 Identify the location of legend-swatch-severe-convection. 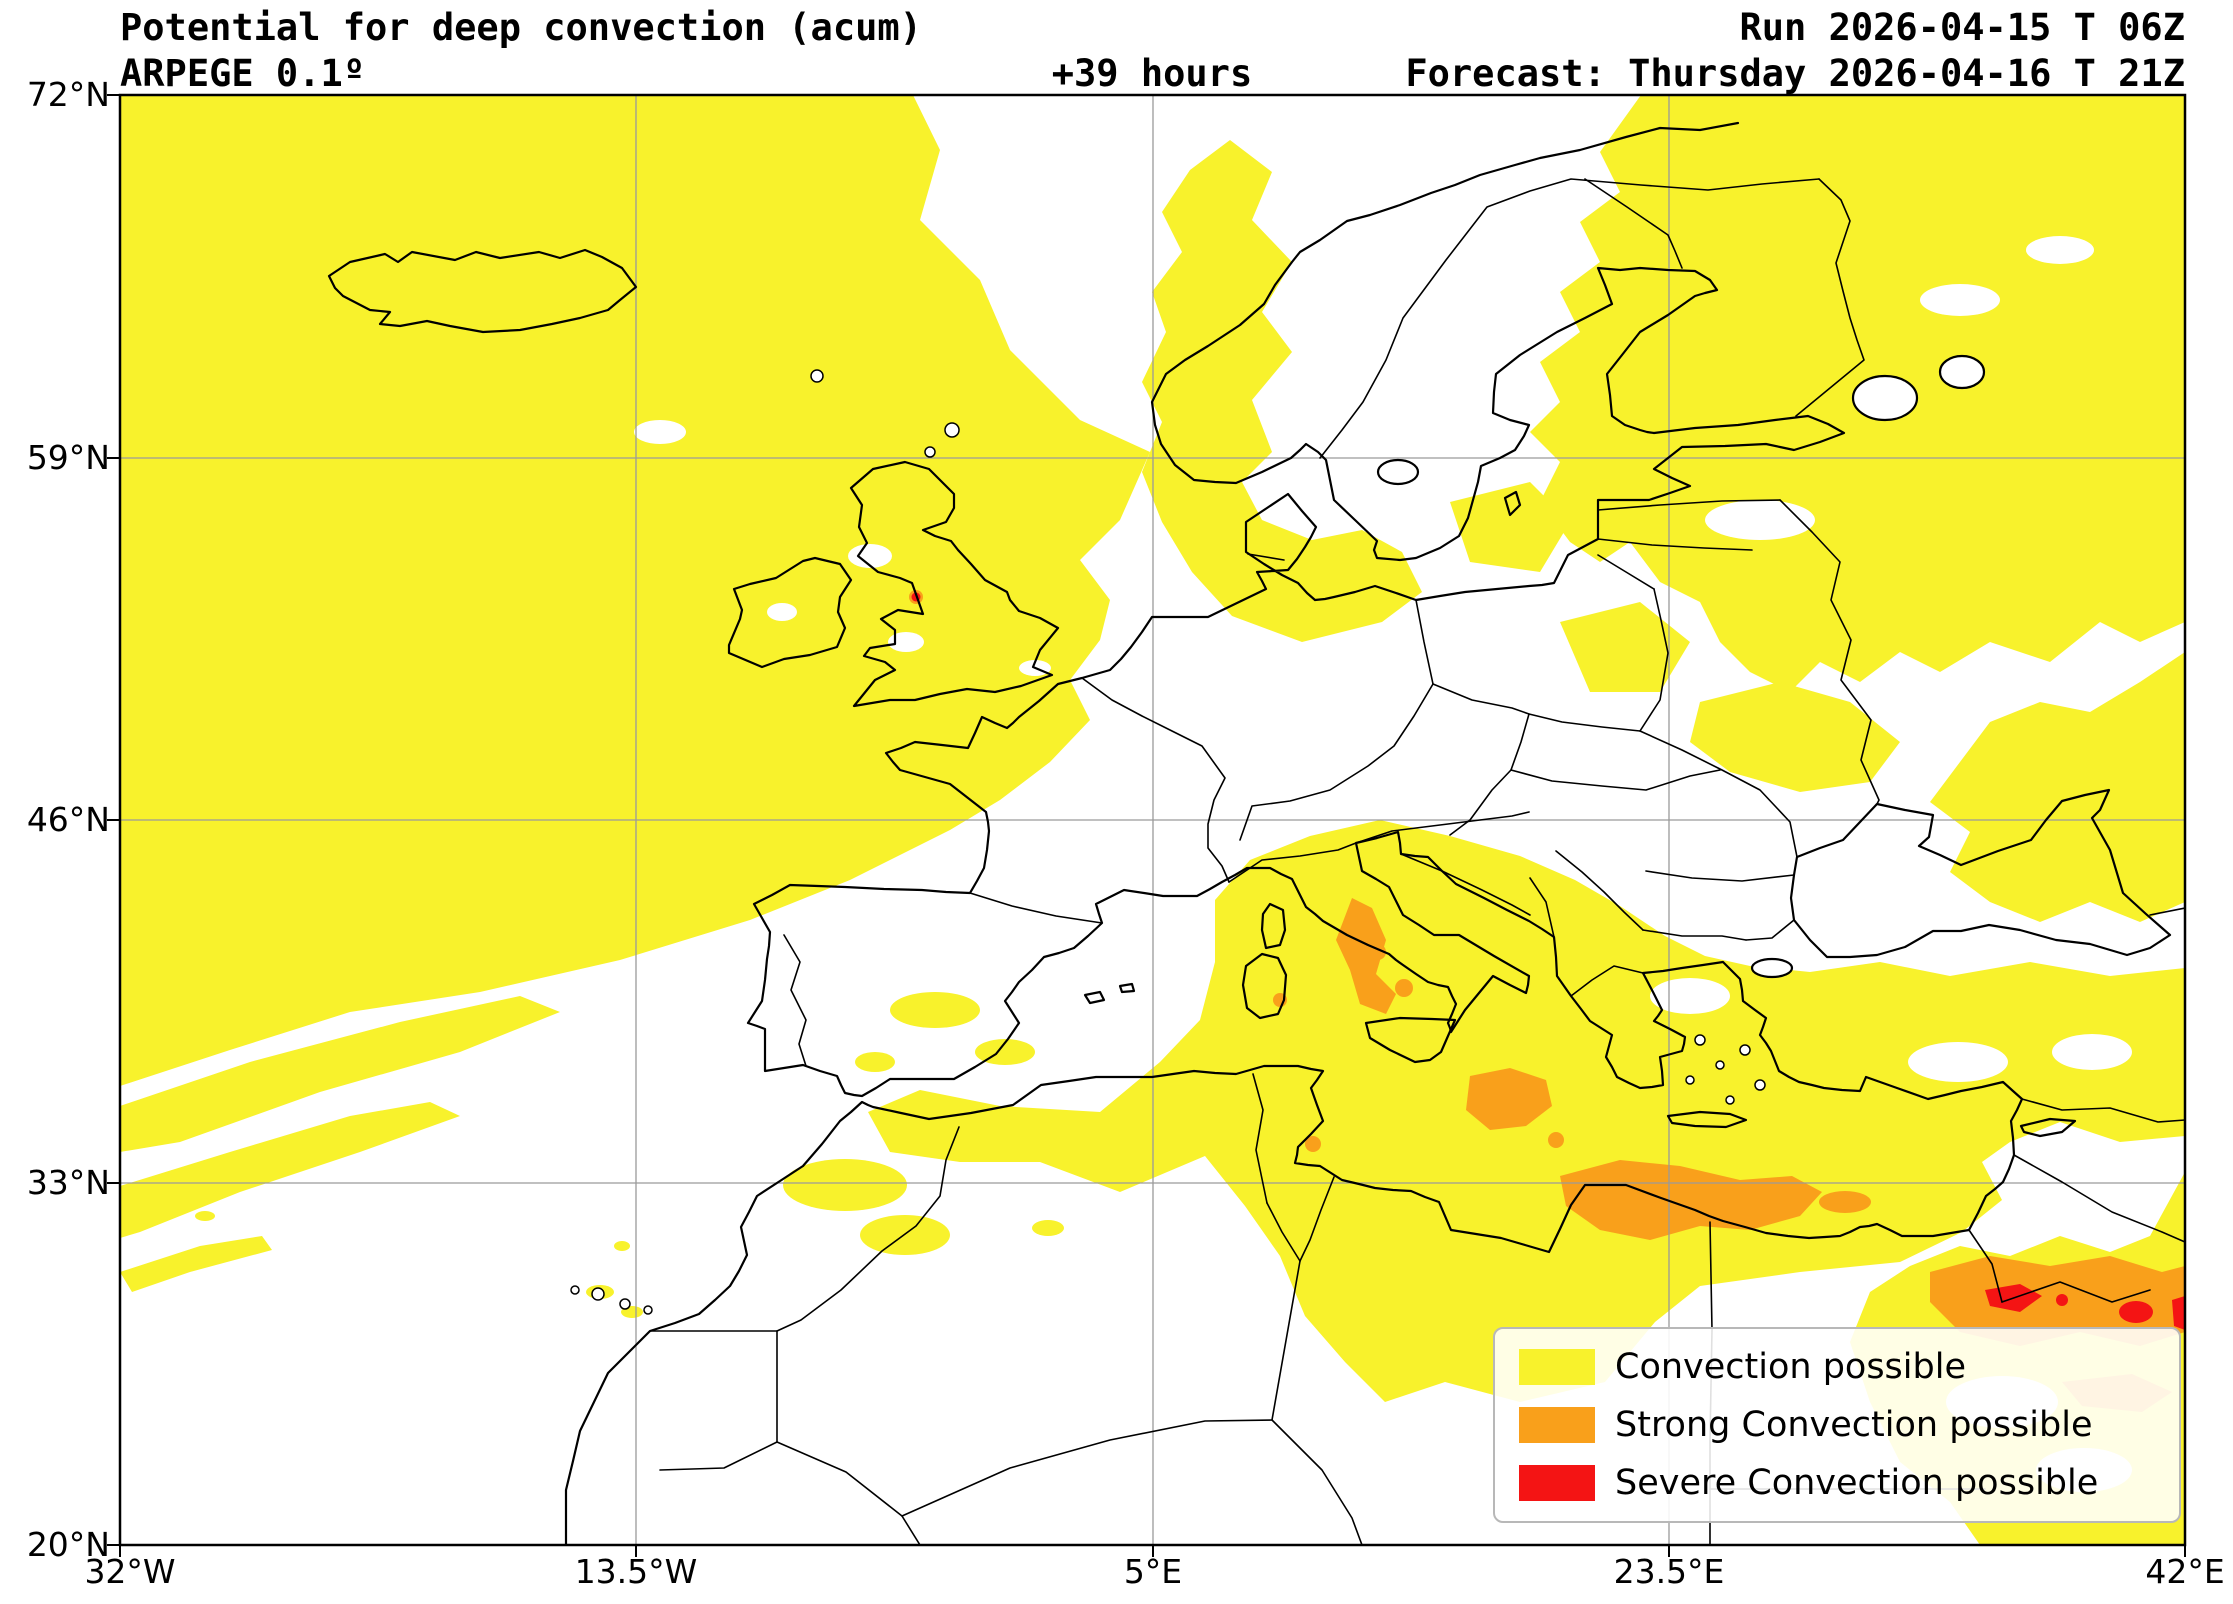
(1557, 1483).